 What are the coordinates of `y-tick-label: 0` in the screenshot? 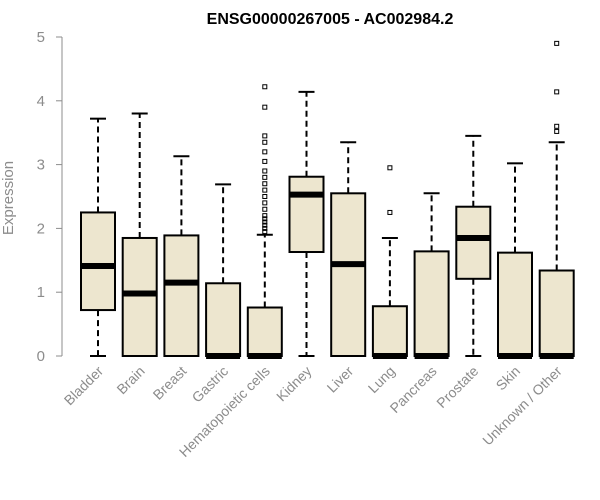 It's located at (41, 356).